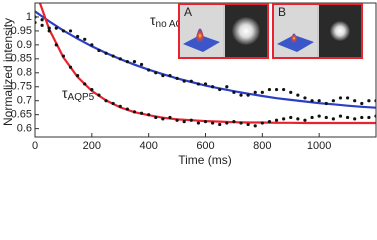  I want to click on y-tick-label: 0.65, so click(21, 115).